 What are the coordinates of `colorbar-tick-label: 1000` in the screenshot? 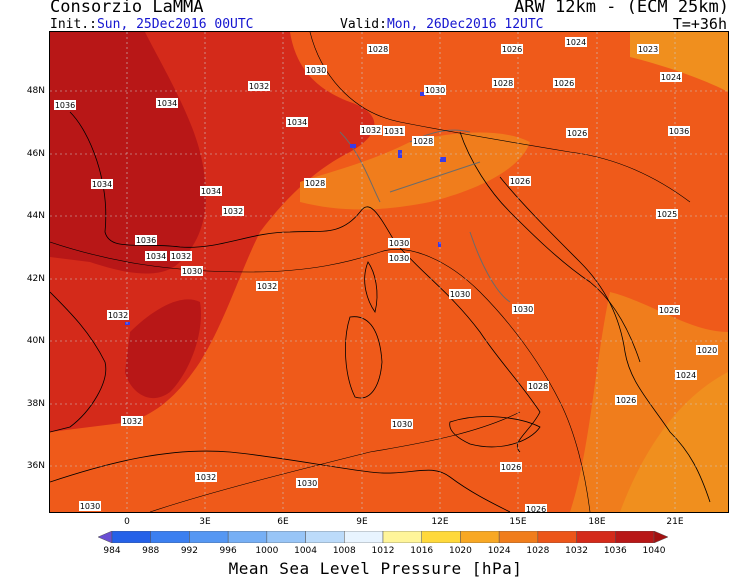 It's located at (267, 551).